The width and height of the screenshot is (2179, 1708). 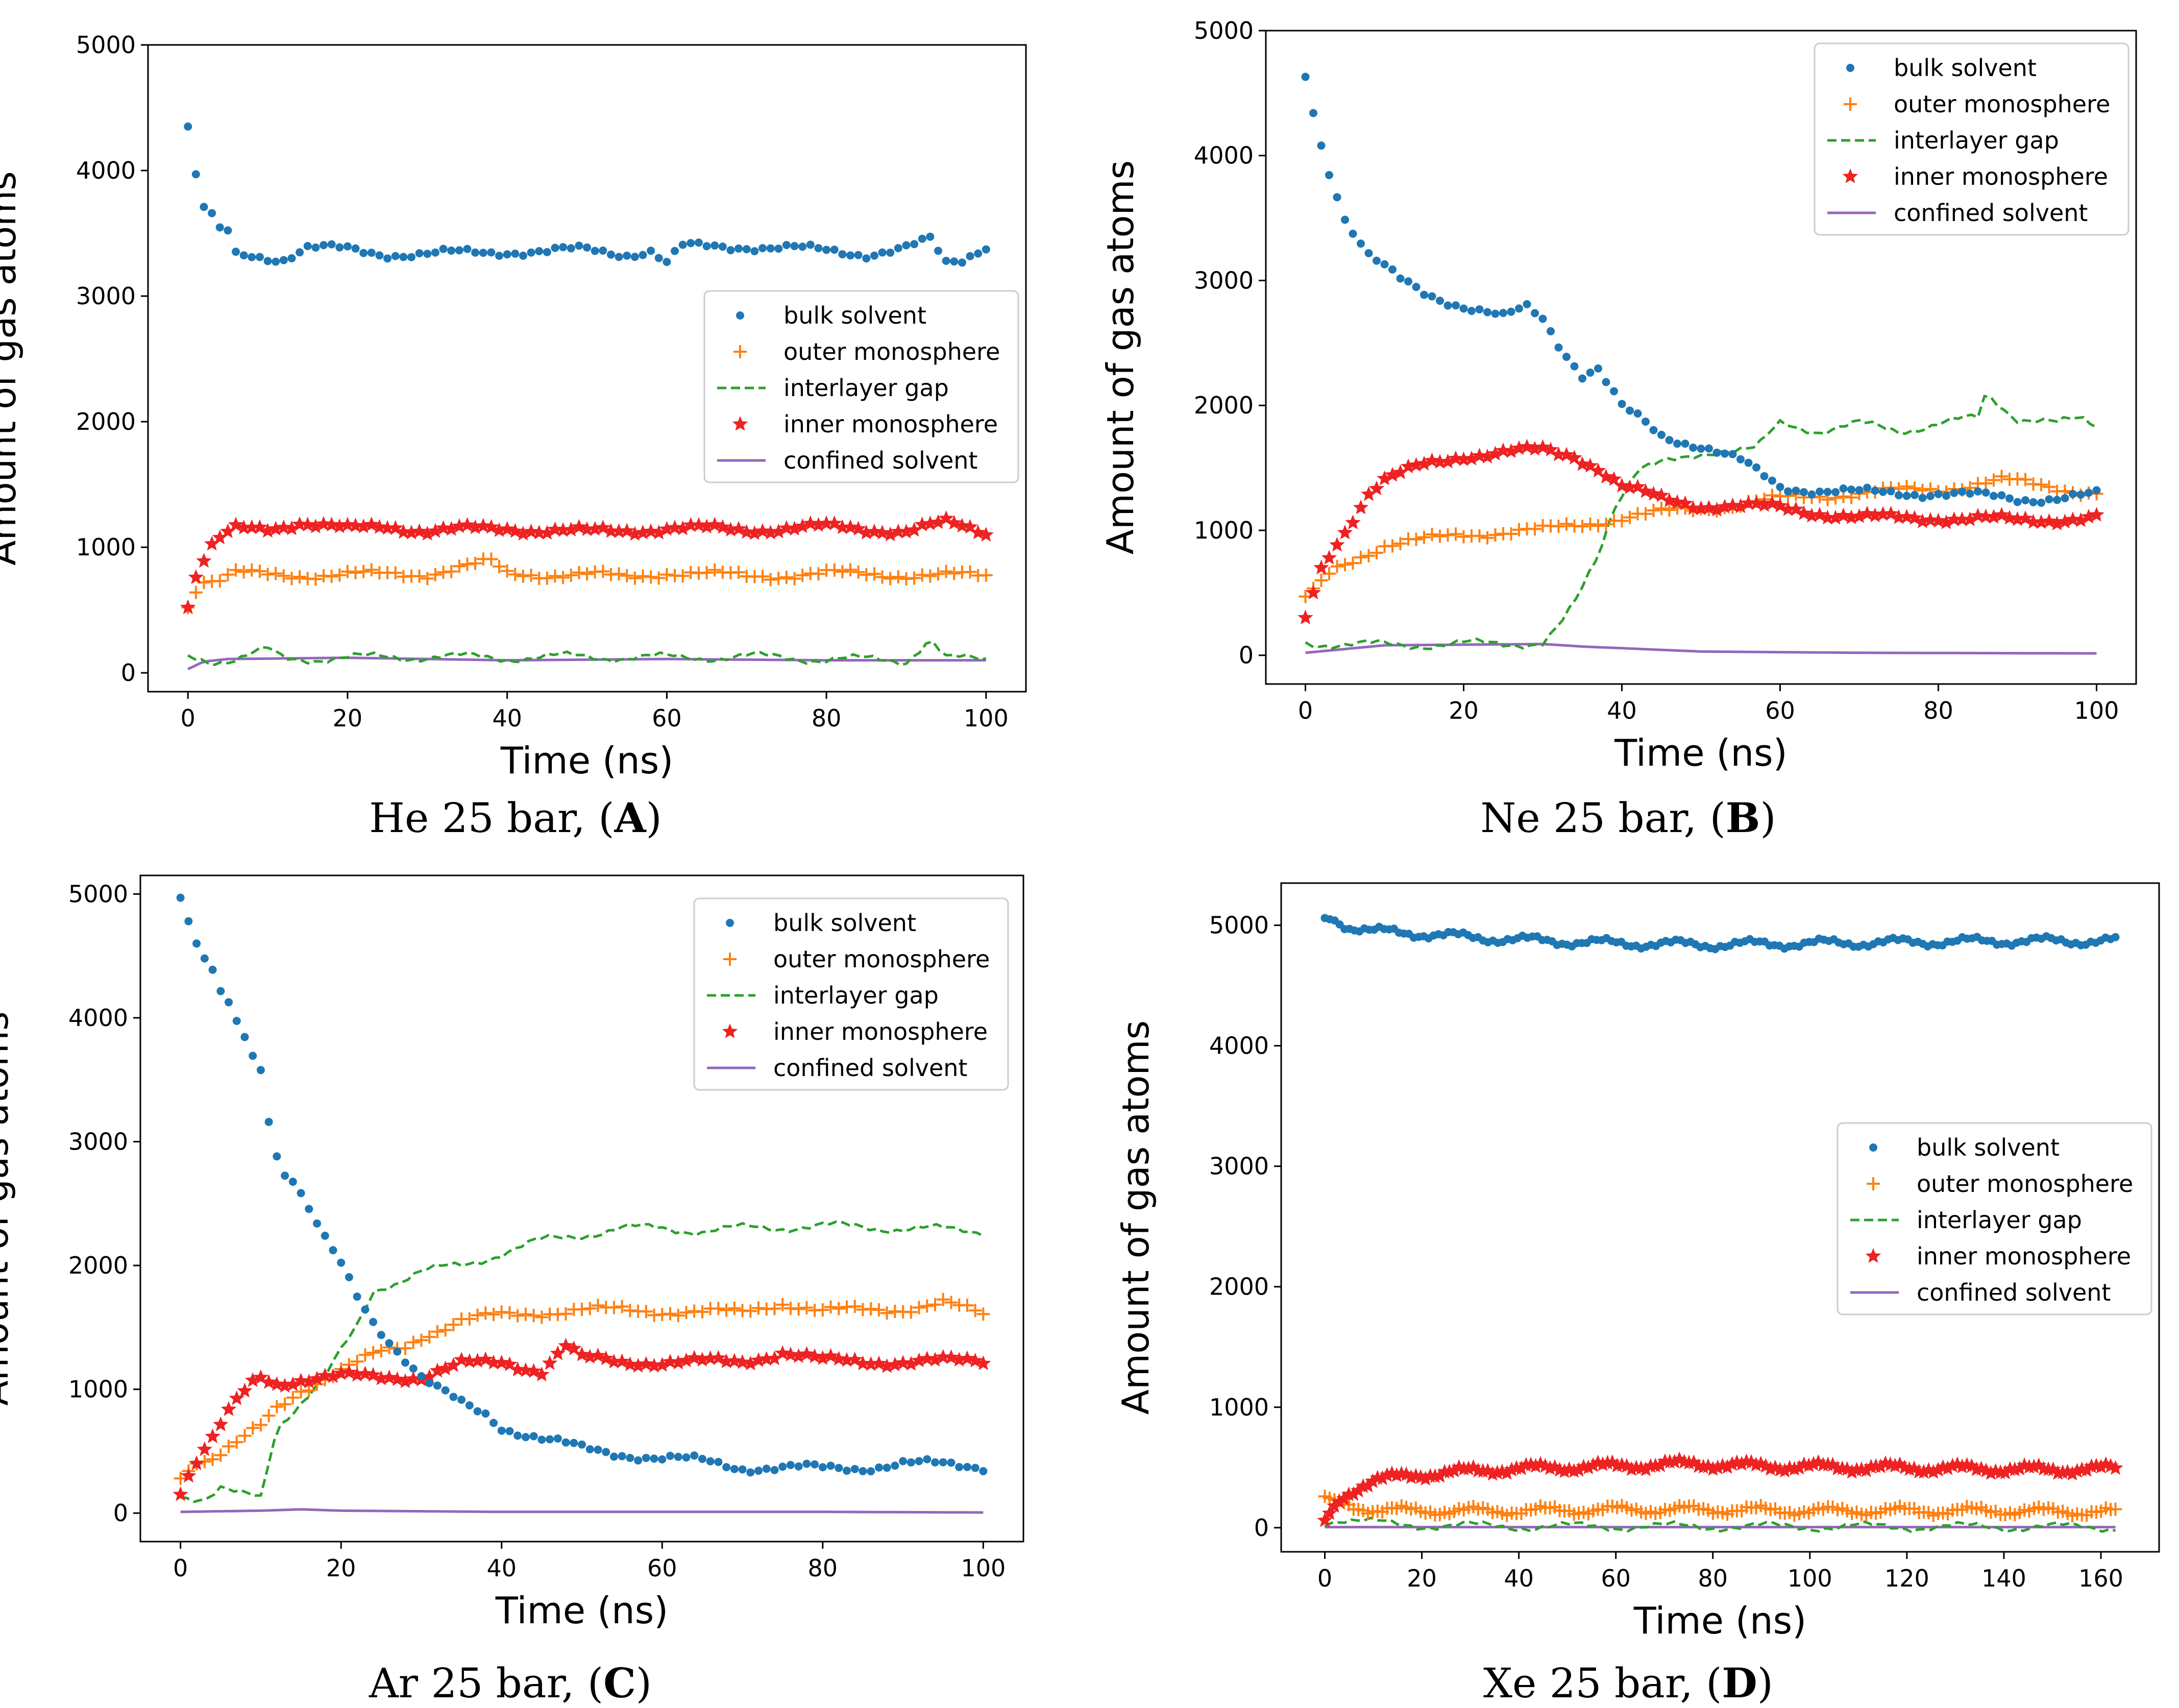 What do you see at coordinates (1720, 1489) in the screenshot?
I see `series-inner-monosphere-D` at bounding box center [1720, 1489].